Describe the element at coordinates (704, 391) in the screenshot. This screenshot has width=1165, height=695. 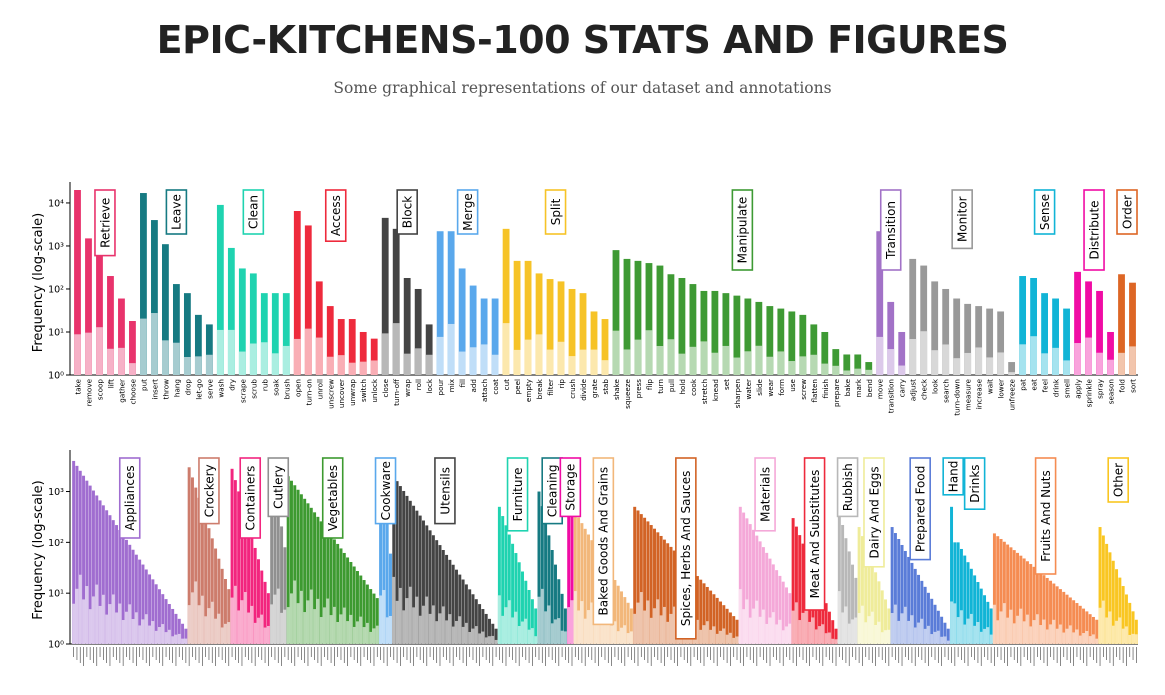
I see `x-tick-label: stretch` at that location.